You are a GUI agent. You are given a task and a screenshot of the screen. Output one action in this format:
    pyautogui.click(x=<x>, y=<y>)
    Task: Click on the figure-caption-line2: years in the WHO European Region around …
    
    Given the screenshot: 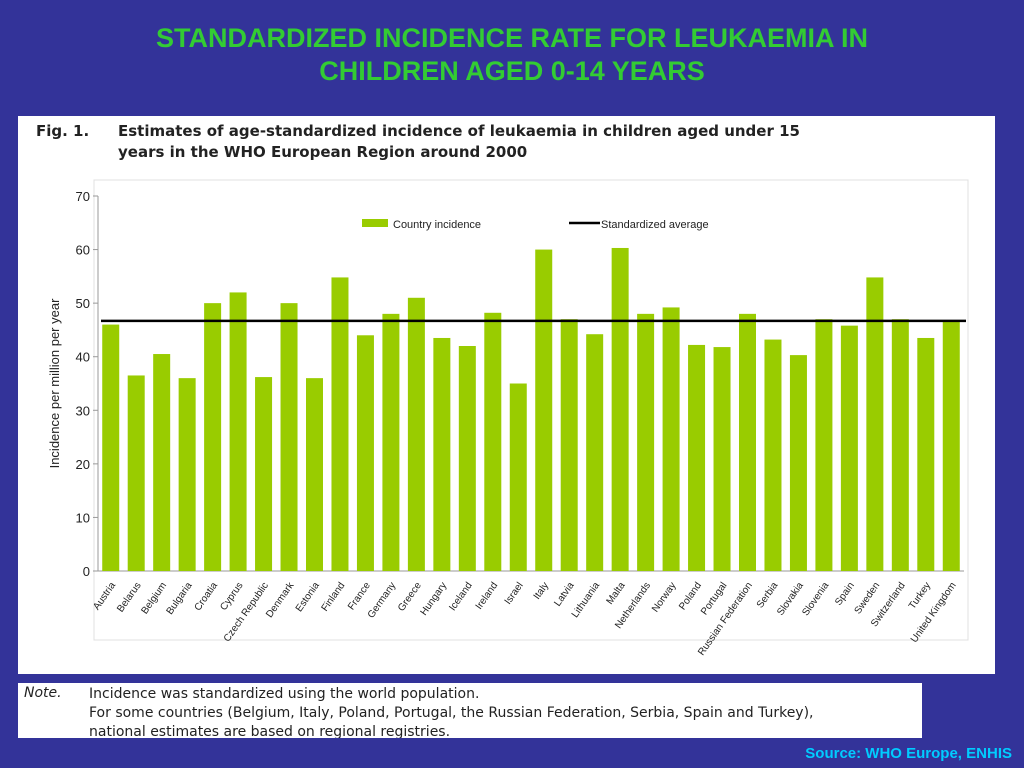 What is the action you would take?
    pyautogui.click(x=323, y=152)
    